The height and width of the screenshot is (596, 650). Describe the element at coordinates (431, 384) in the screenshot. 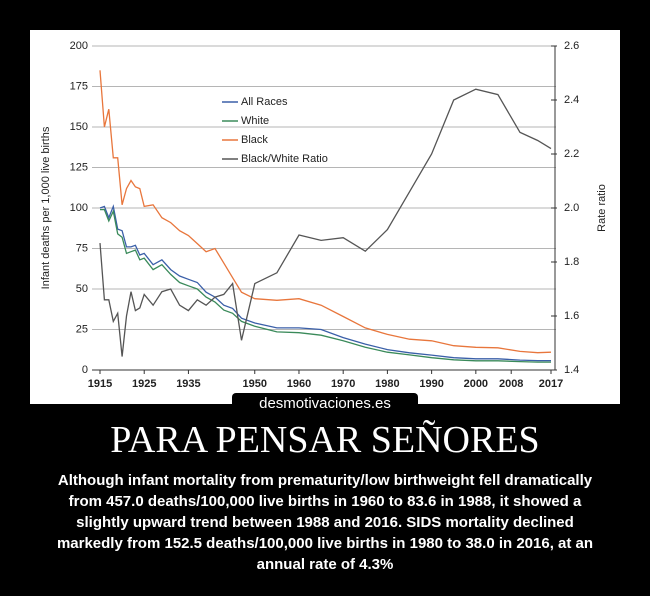

I see `x-tick-label: 1990` at that location.